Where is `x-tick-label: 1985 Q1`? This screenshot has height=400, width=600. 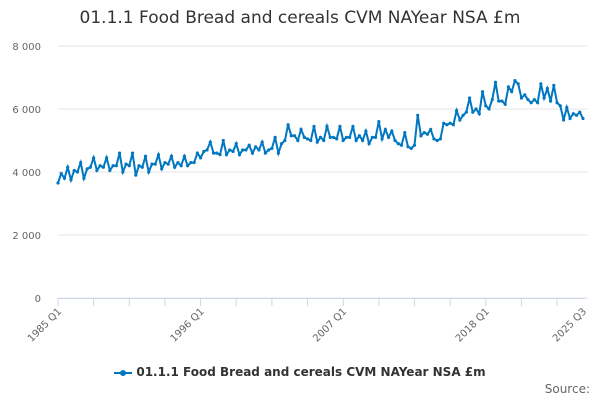 x-tick-label: 1985 Q1 is located at coordinates (45, 325).